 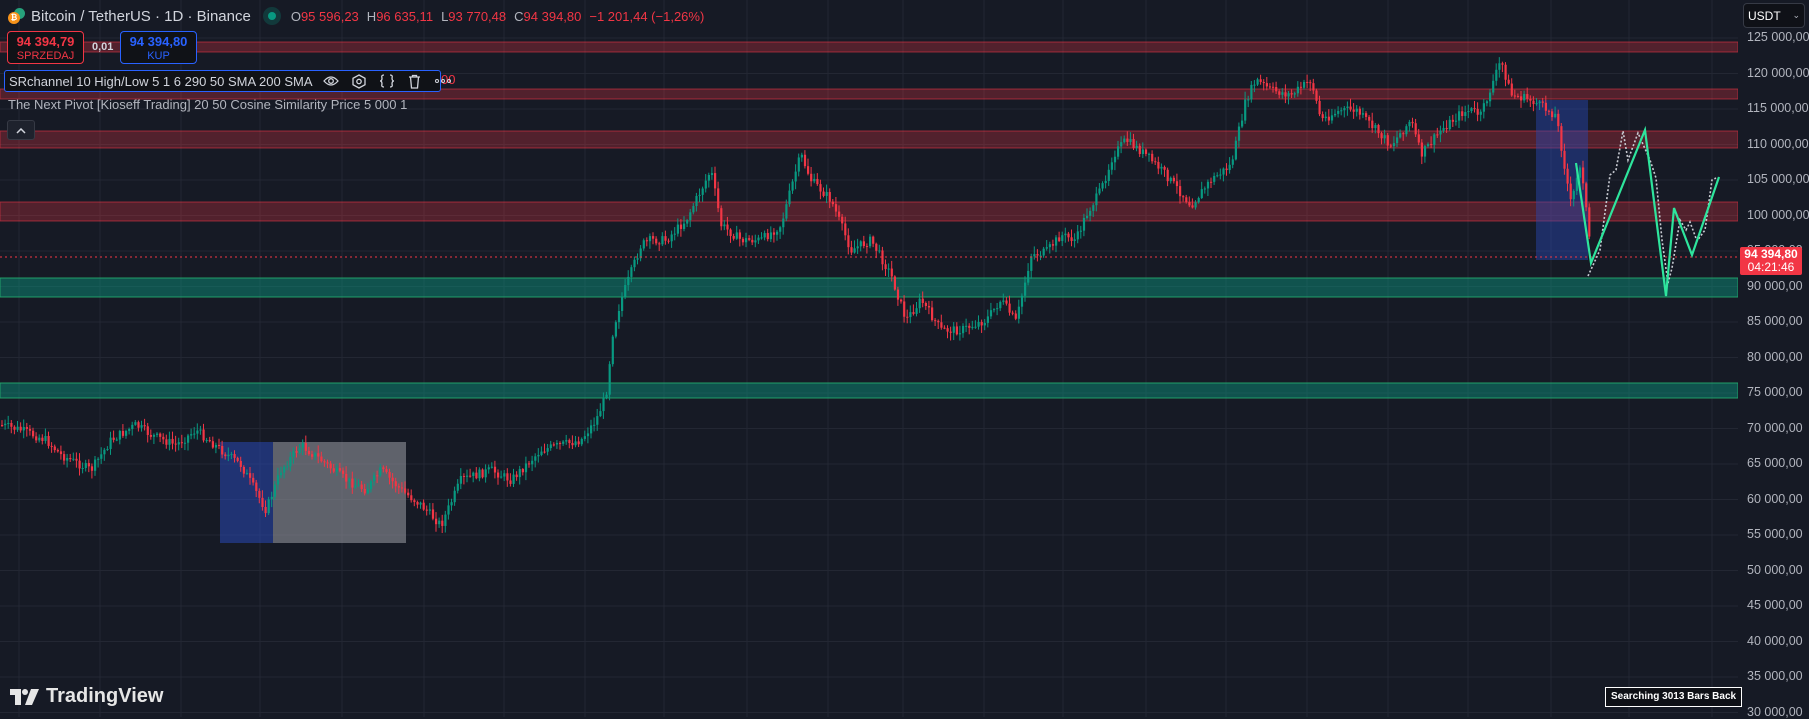 What do you see at coordinates (1771, 254) in the screenshot?
I see `current-price: 94 394,80` at bounding box center [1771, 254].